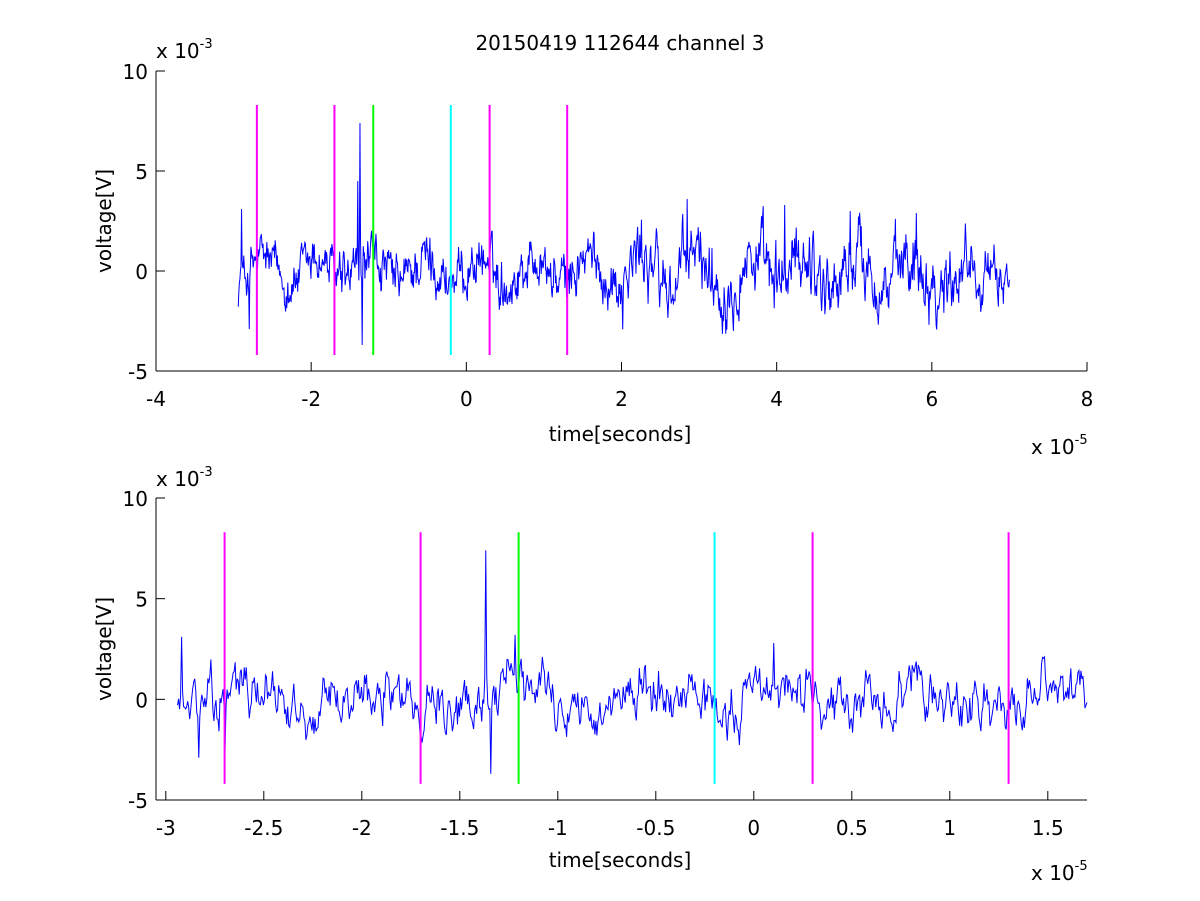 Image resolution: width=1200 pixels, height=901 pixels. I want to click on zoom-xtick-label: 1, so click(949, 828).